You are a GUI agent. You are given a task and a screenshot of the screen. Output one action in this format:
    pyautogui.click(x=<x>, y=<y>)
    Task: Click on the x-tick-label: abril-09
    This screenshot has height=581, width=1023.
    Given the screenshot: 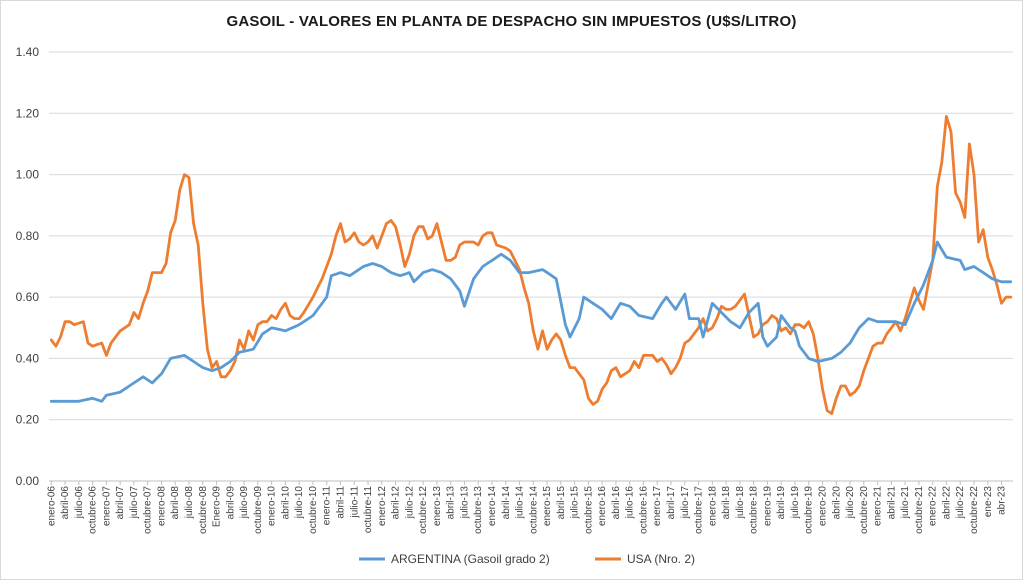 What is the action you would take?
    pyautogui.click(x=230, y=503)
    